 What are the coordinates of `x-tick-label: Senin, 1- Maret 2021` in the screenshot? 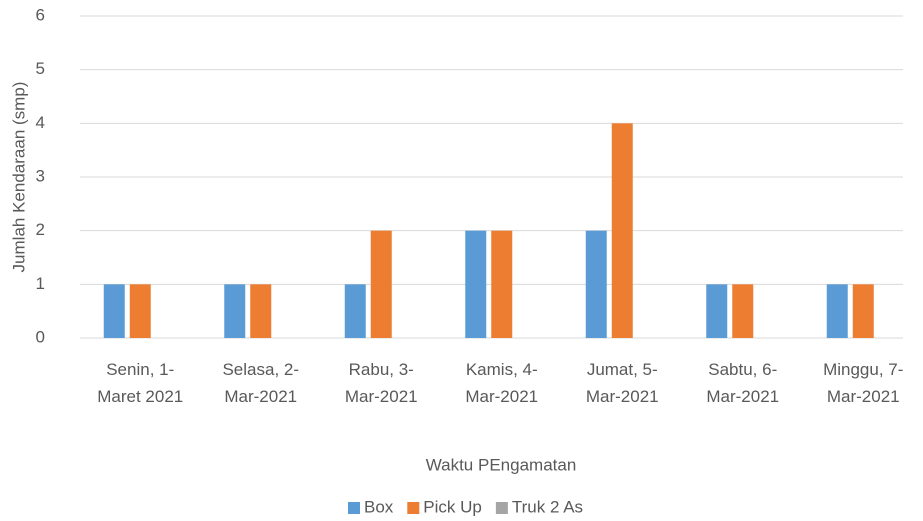 It's located at (140, 383).